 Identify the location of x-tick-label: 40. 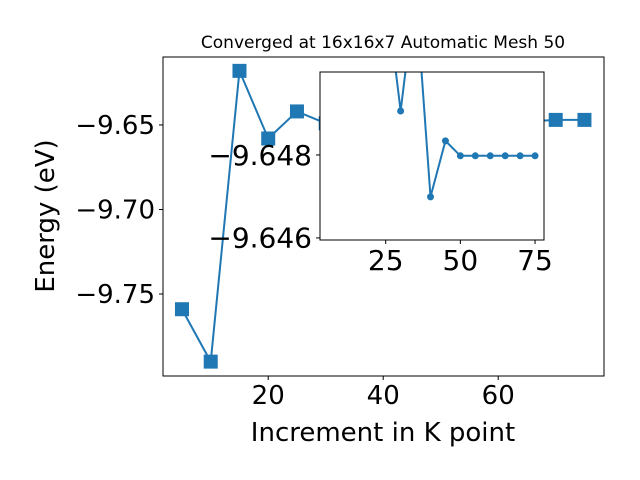
(383, 396).